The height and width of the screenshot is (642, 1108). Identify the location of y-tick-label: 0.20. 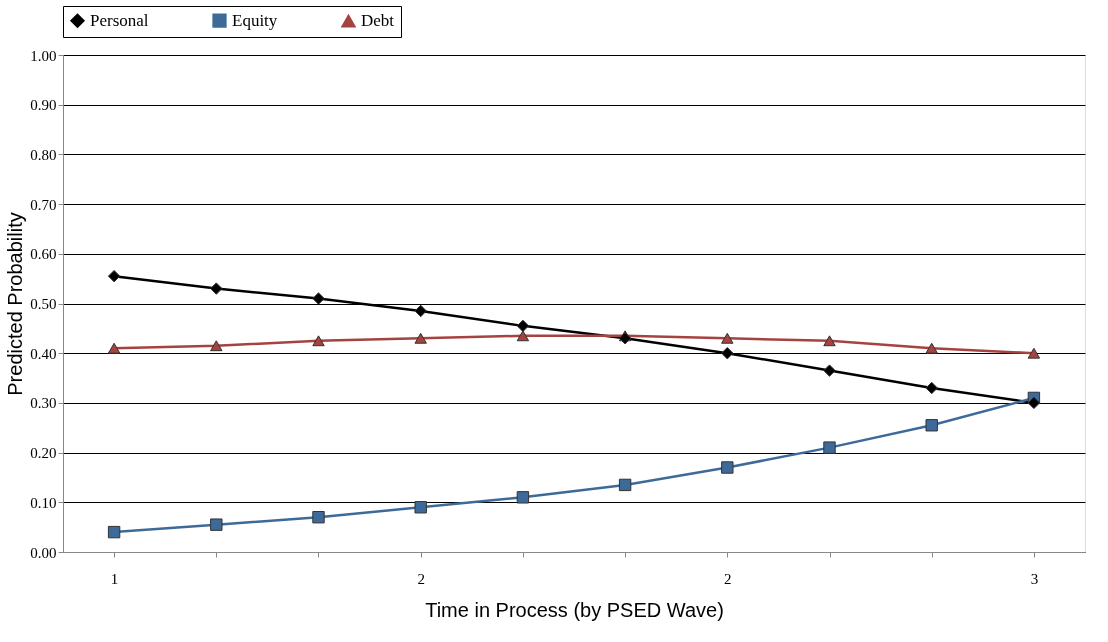
(43, 453).